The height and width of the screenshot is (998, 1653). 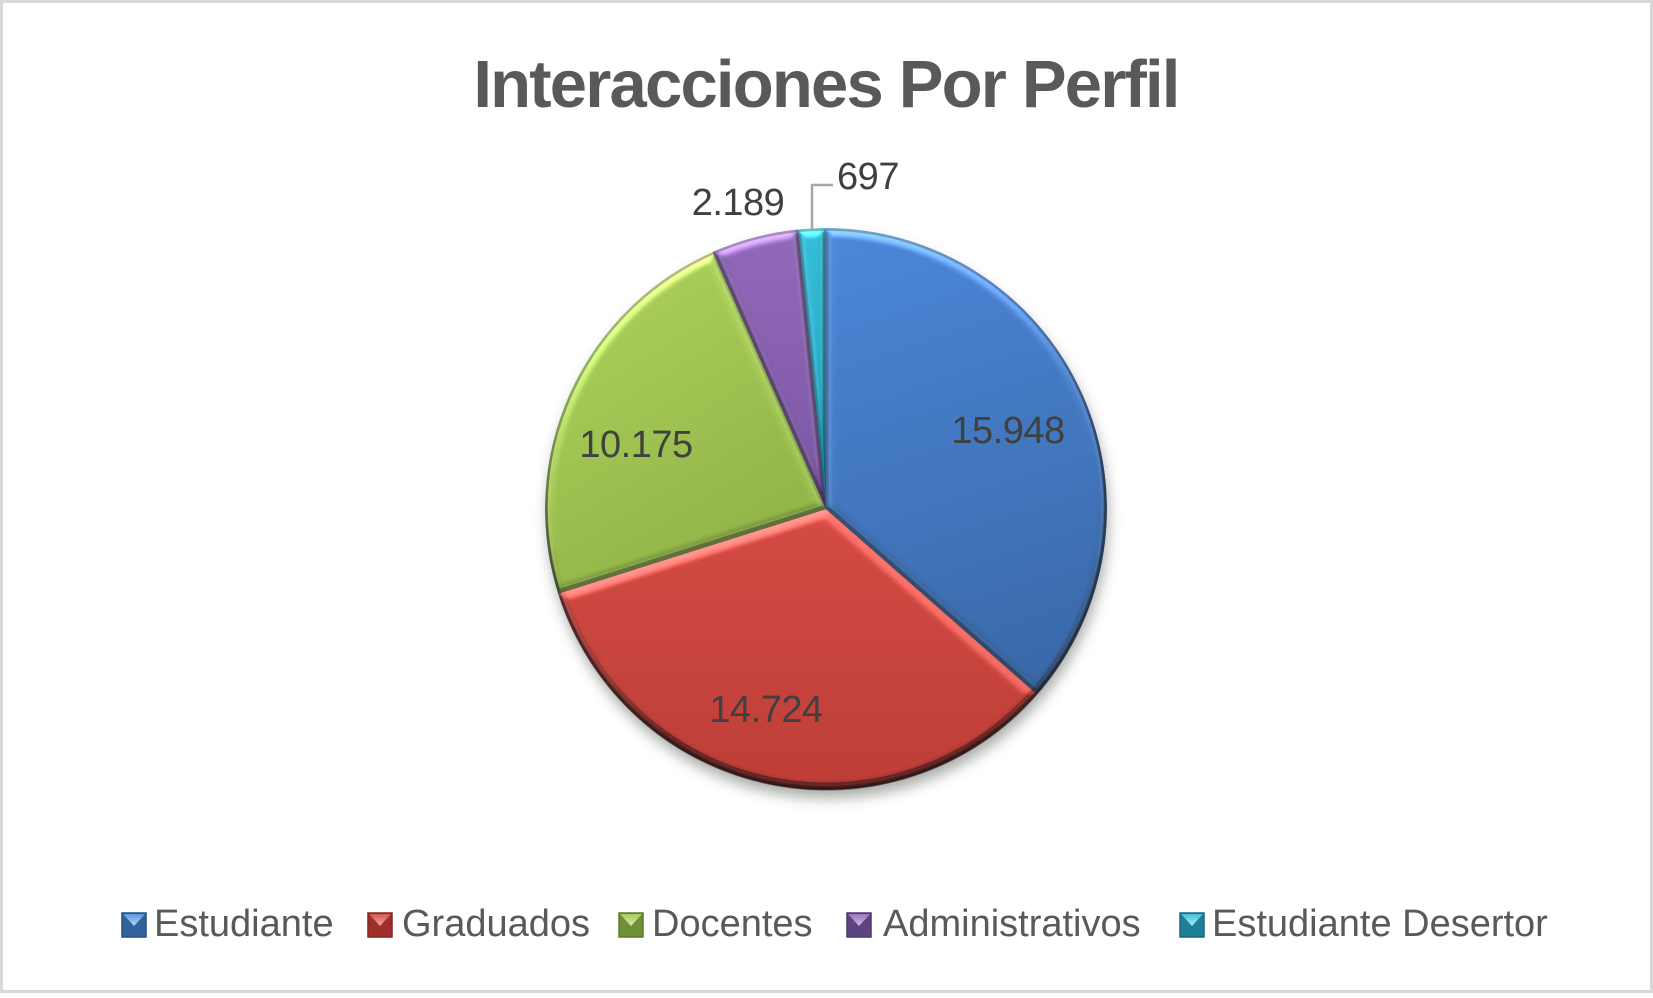 I want to click on svg-text: Interacciones Por Perfil, so click(x=825, y=84).